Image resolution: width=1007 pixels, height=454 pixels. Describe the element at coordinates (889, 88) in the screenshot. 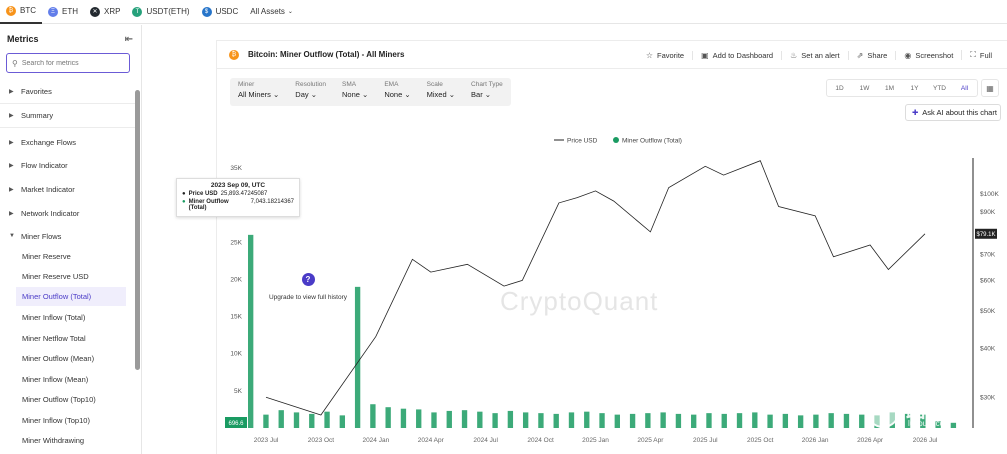

I see `range-1m: 1M` at that location.